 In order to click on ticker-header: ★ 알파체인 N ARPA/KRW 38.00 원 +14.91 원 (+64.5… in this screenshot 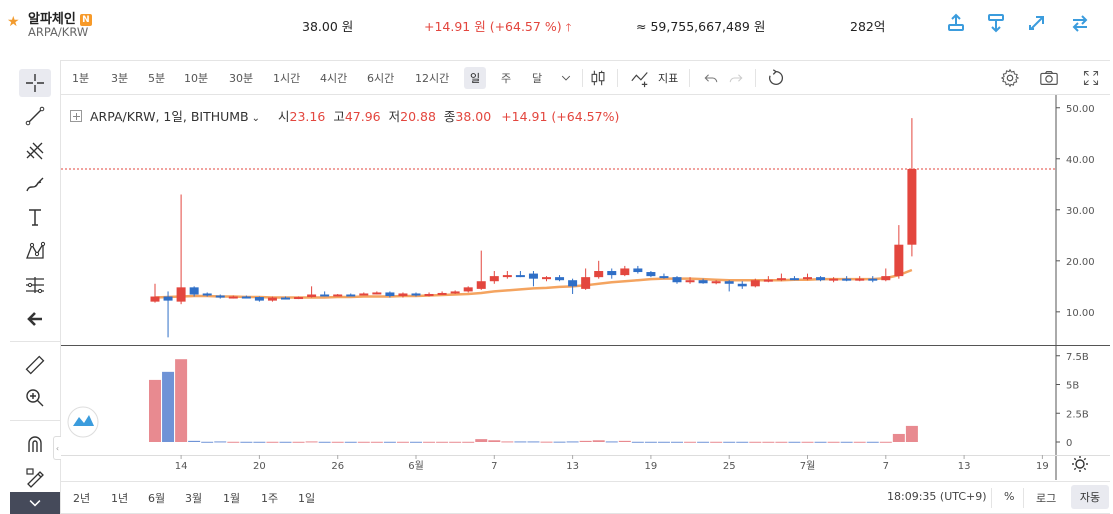, I will do `click(556, 24)`.